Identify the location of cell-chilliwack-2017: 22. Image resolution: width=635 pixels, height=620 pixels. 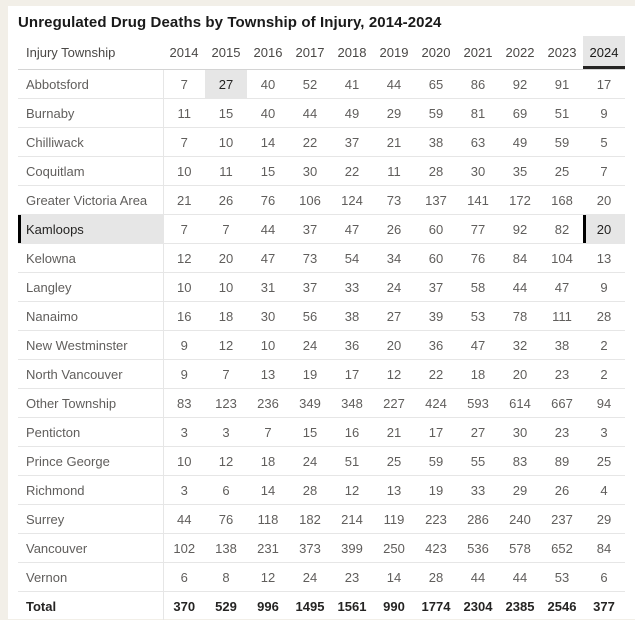
(310, 142).